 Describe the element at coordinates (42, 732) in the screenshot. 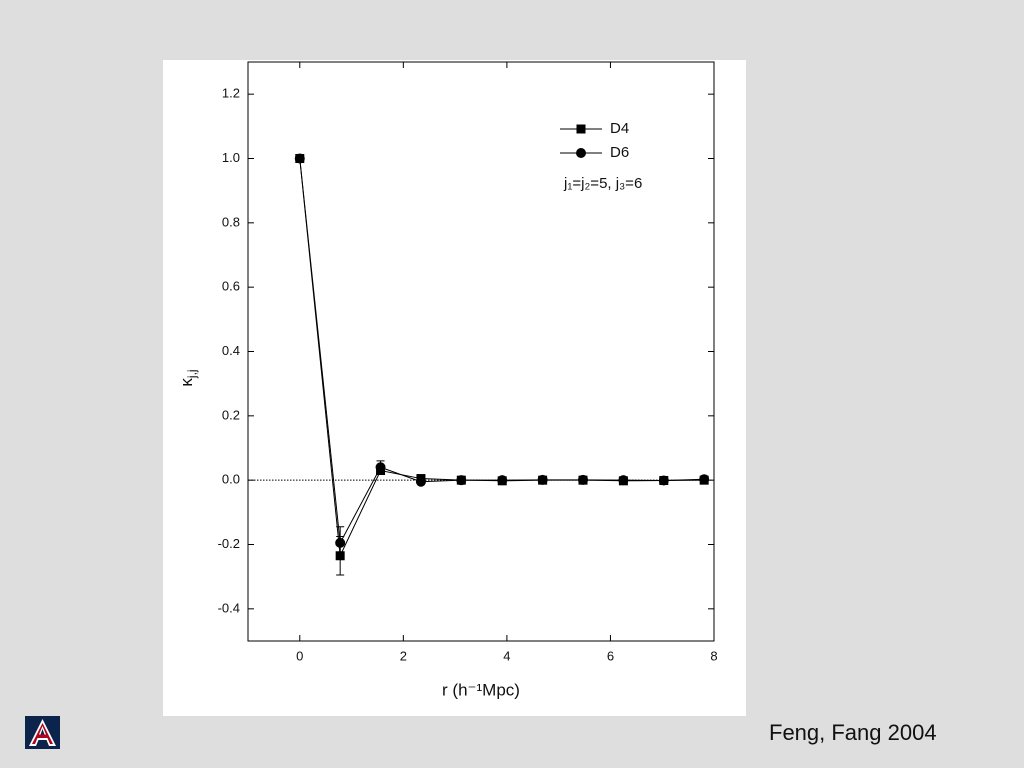

I see `logo` at that location.